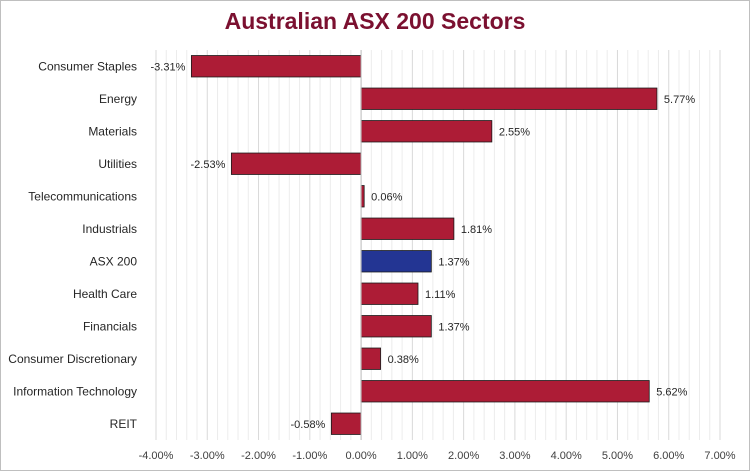  I want to click on x-tick-label: 0.00%, so click(360, 456).